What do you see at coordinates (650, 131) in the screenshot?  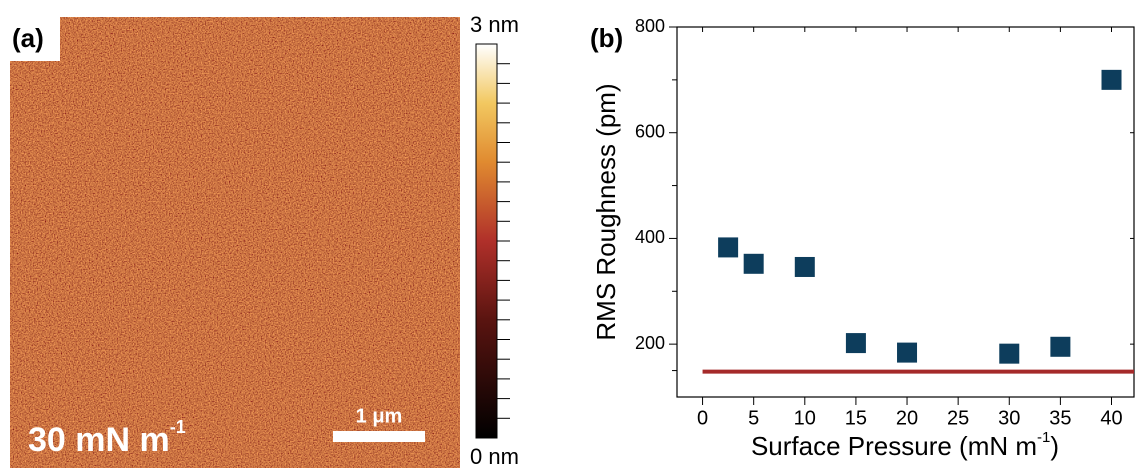 I see `y-tick-label: 600` at bounding box center [650, 131].